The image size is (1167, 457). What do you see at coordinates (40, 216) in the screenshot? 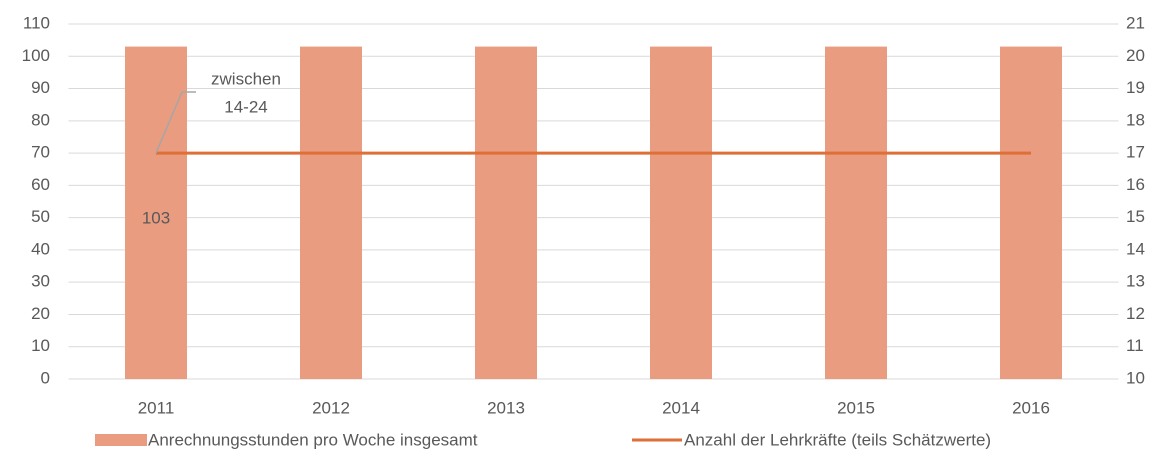
I see `y-tick-label: 50` at bounding box center [40, 216].